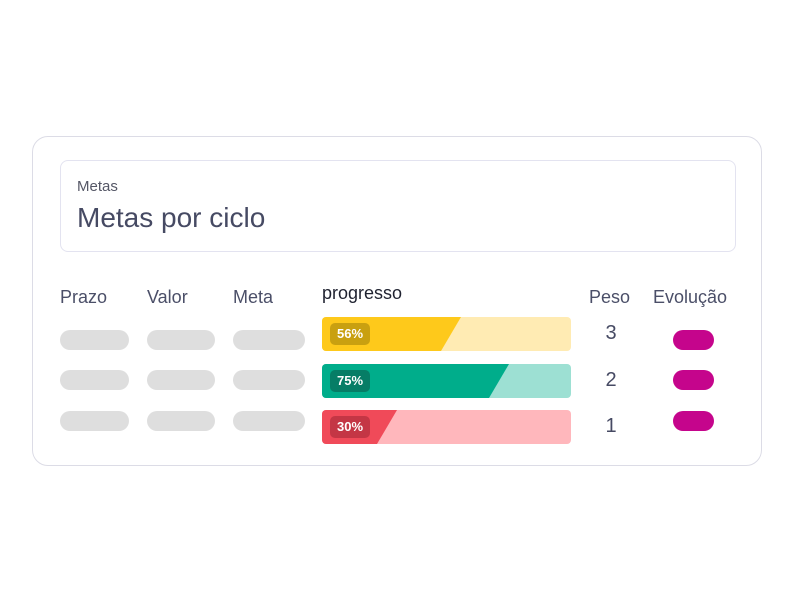 The height and width of the screenshot is (605, 794). I want to click on progress-bar: 75%, so click(446, 381).